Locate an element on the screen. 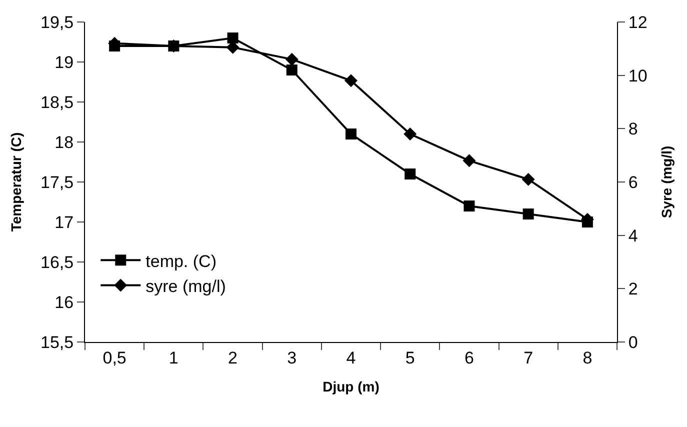 The height and width of the screenshot is (427, 687). y-tick-label: 18 is located at coordinates (64, 142).